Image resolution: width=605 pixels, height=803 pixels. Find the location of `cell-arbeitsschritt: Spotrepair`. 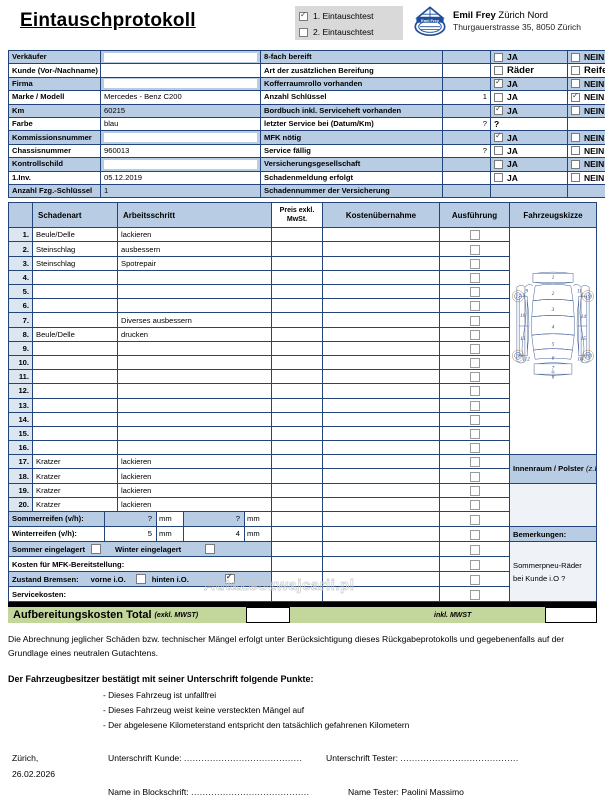

cell-arbeitsschritt: Spotrepair is located at coordinates (195, 263).